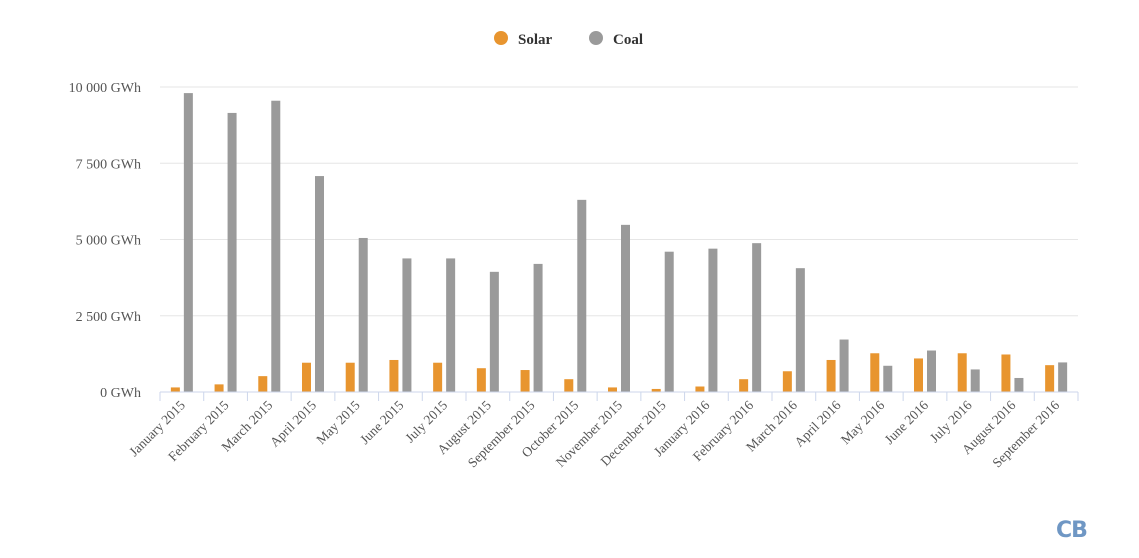 Image resolution: width=1139 pixels, height=558 pixels. What do you see at coordinates (535, 40) in the screenshot?
I see `legend-label: Solar` at bounding box center [535, 40].